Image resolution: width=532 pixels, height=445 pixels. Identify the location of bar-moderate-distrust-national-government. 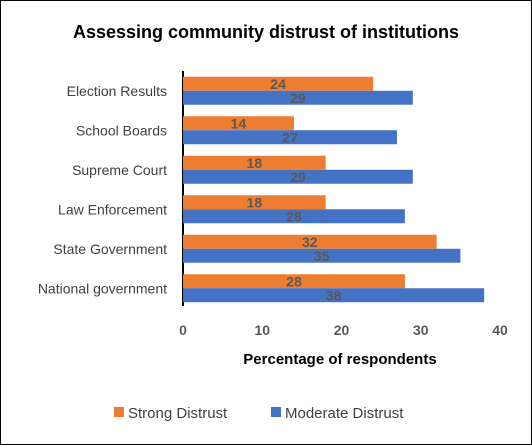
(334, 295).